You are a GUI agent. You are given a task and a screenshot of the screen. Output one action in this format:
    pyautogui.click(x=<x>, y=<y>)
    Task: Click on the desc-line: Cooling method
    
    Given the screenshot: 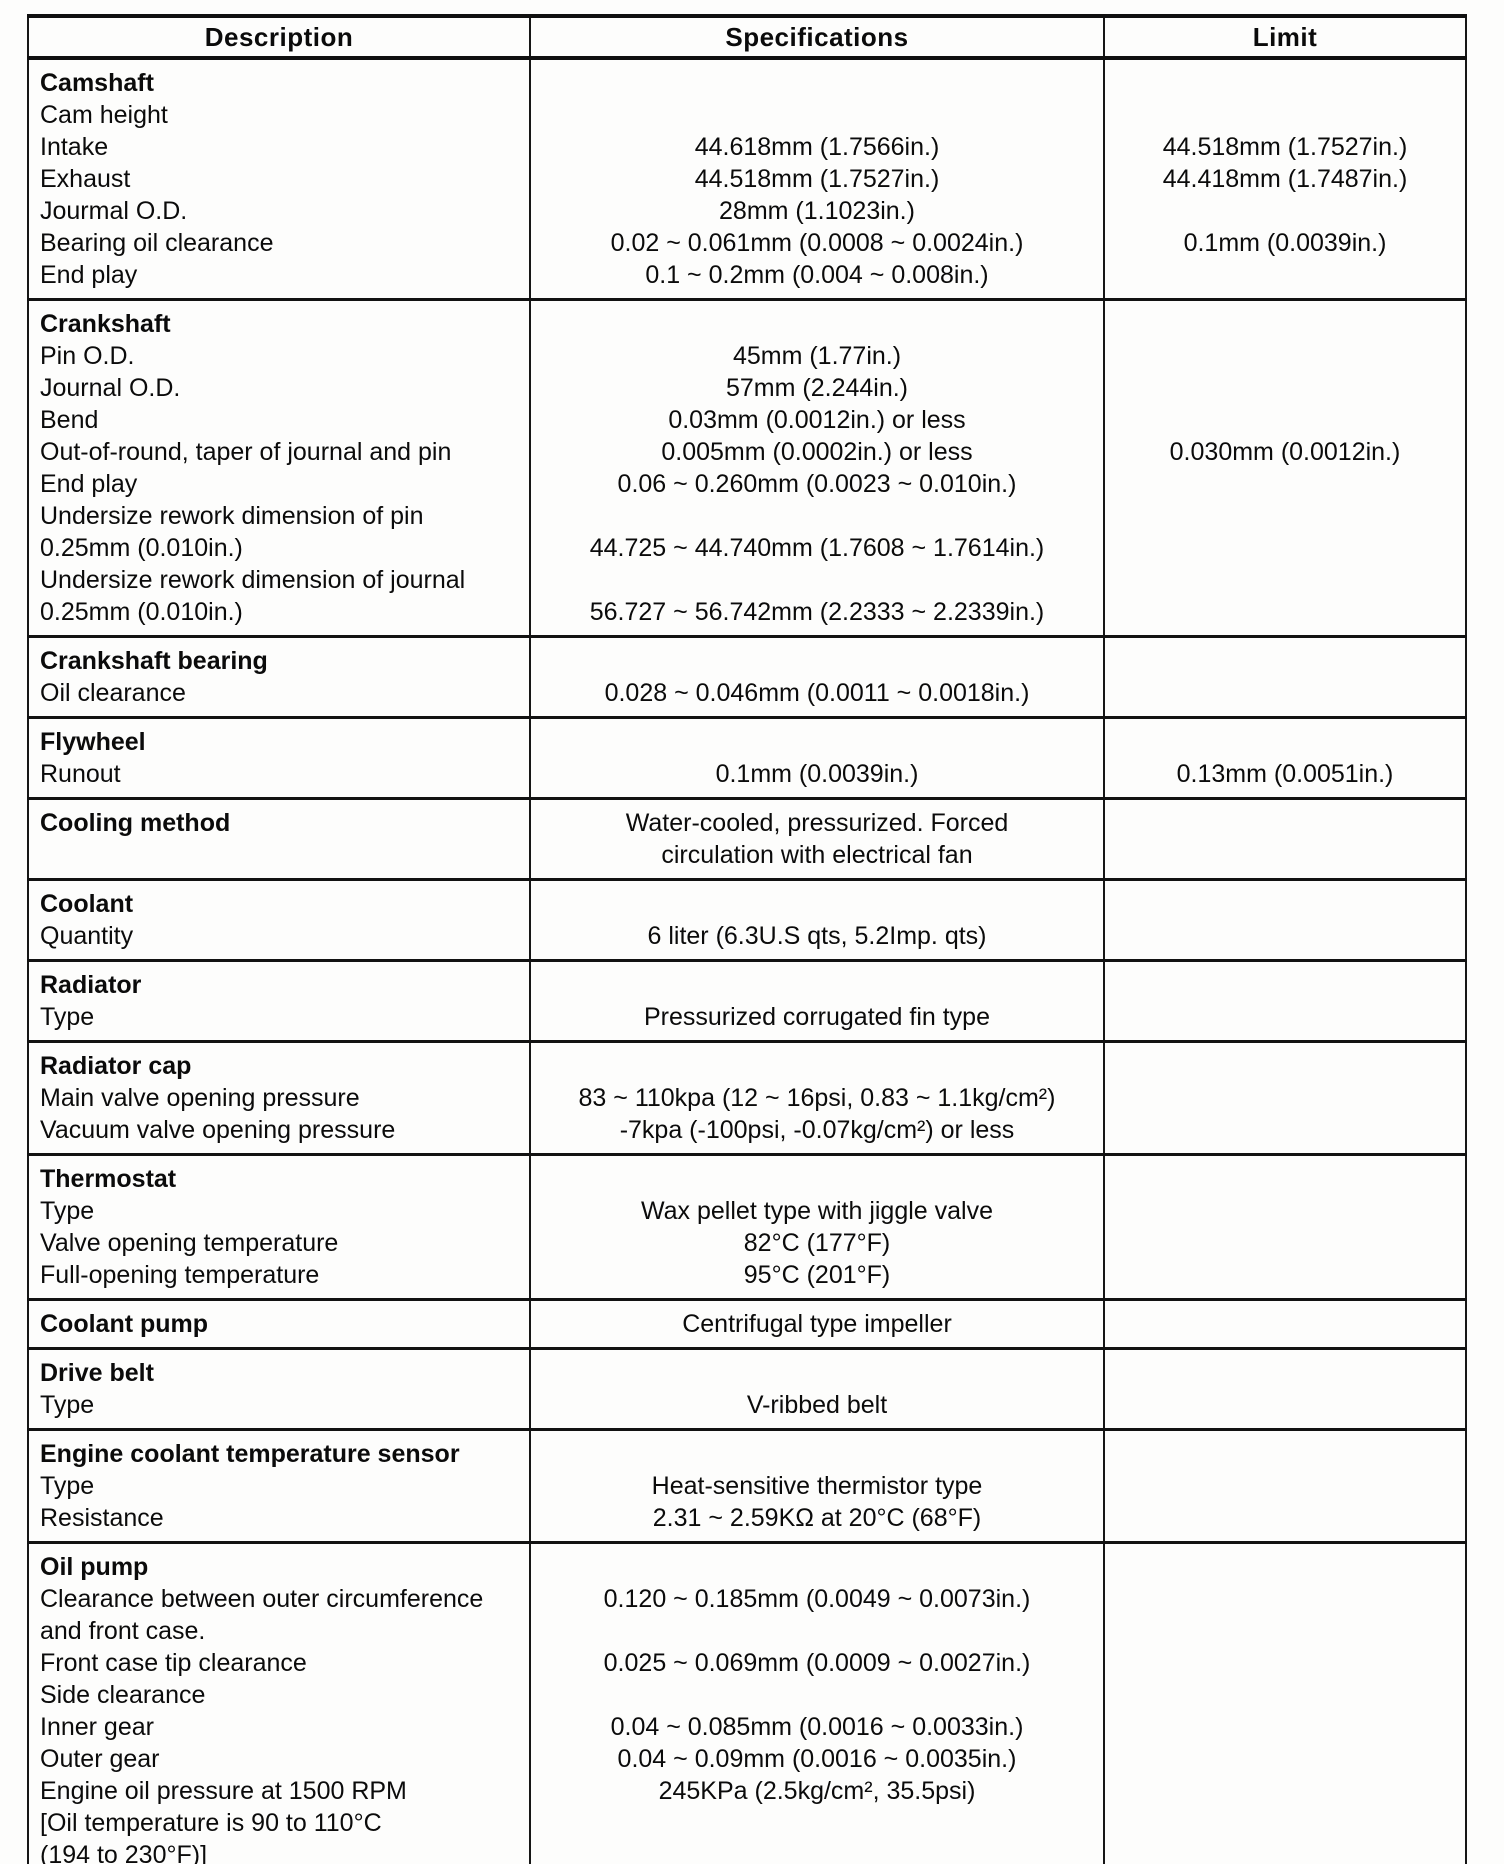 What is the action you would take?
    pyautogui.click(x=135, y=823)
    